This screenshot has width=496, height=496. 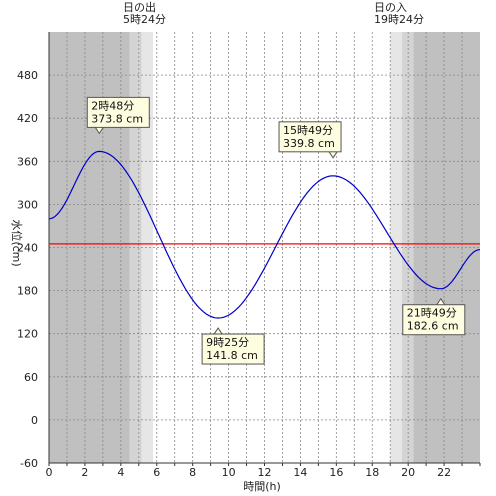 What do you see at coordinates (432, 313) in the screenshot?
I see `callout-time: 21時49分` at bounding box center [432, 313].